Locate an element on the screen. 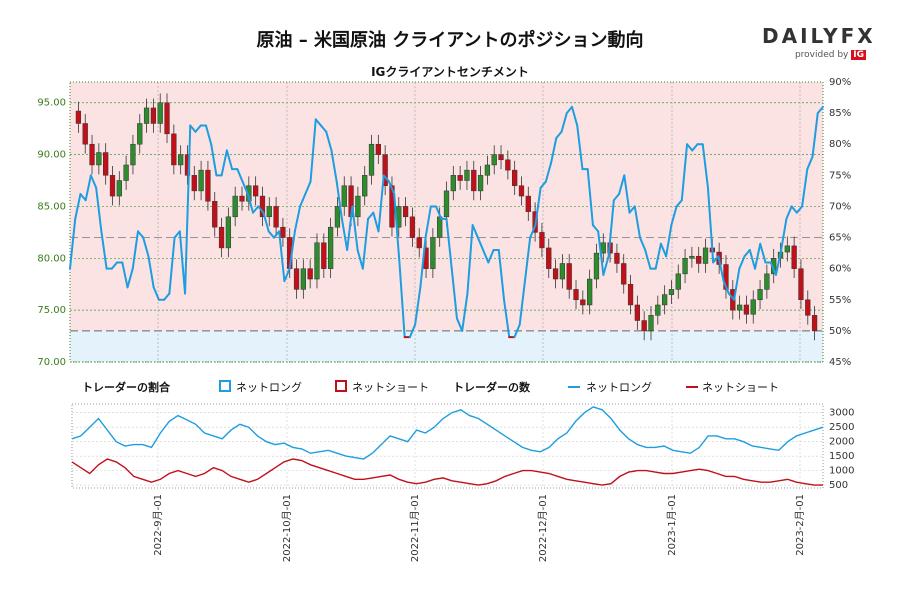 The image size is (900, 600). date-tick-label: 2022-11月-01 is located at coordinates (415, 528).